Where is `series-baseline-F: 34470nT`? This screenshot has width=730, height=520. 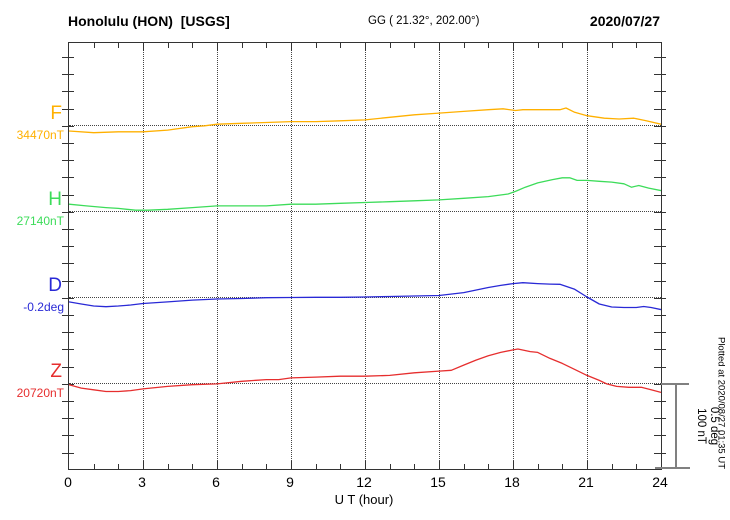 series-baseline-F: 34470nT is located at coordinates (40, 135).